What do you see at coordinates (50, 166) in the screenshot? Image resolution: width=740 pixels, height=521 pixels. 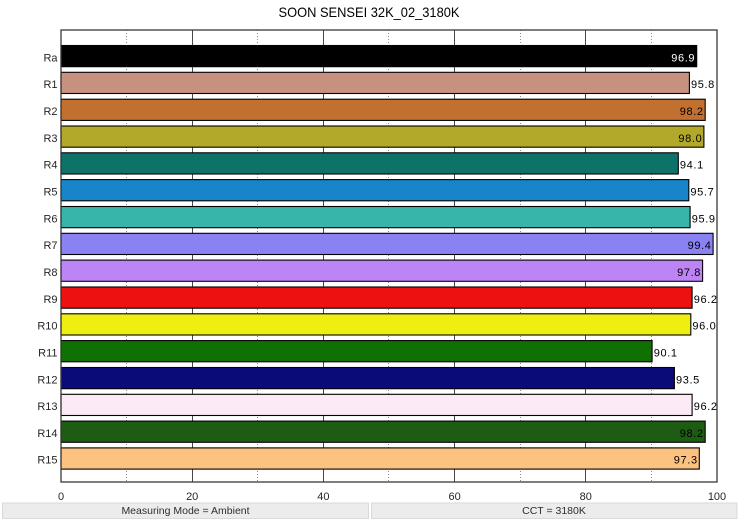 I see `svg-text: R4` at bounding box center [50, 166].